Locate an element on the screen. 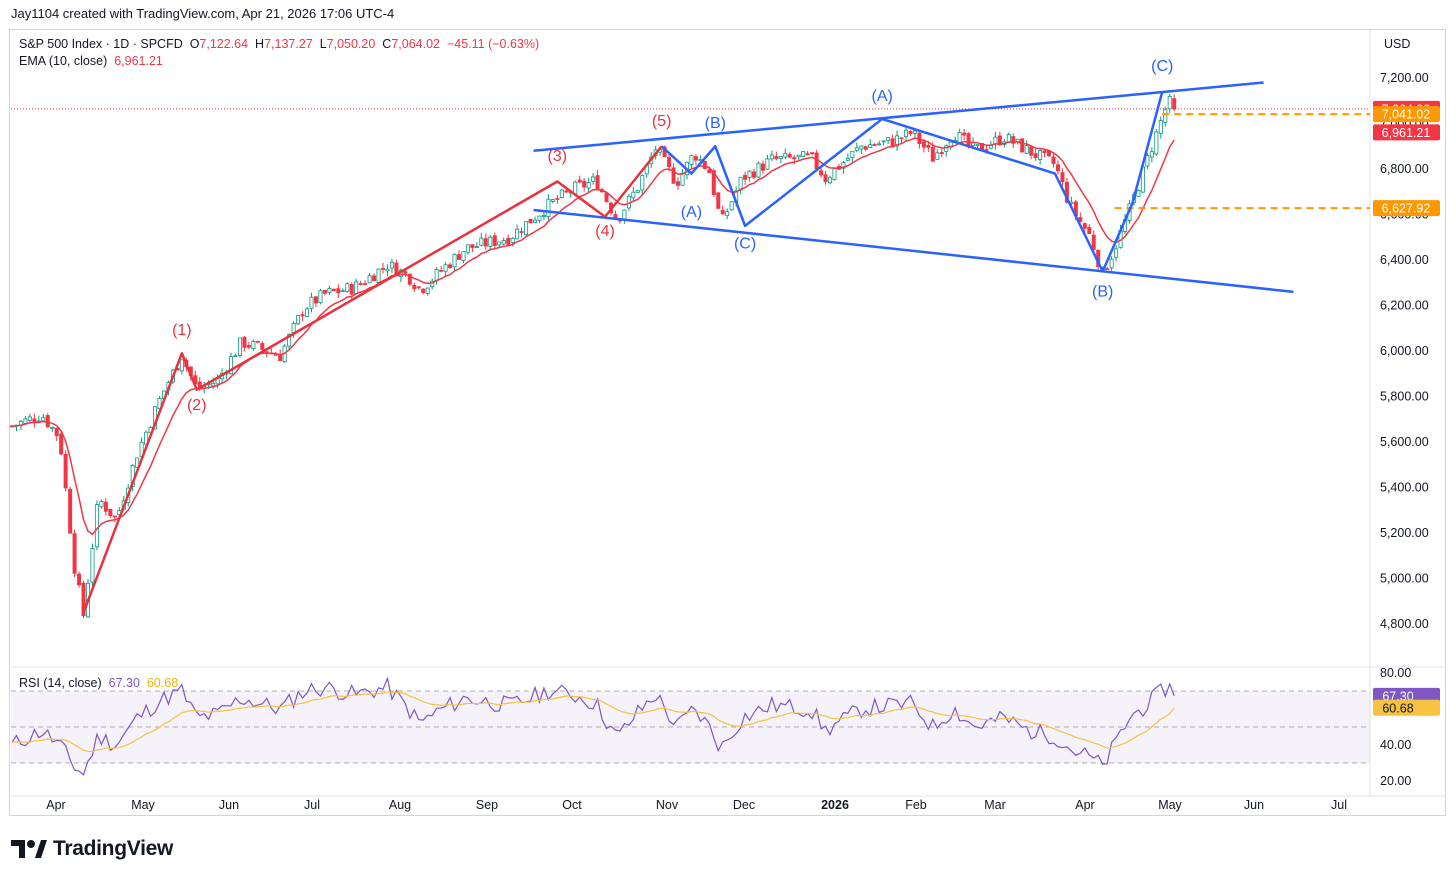 This screenshot has width=1456, height=879. wave-label-blue: (A) is located at coordinates (691, 212).